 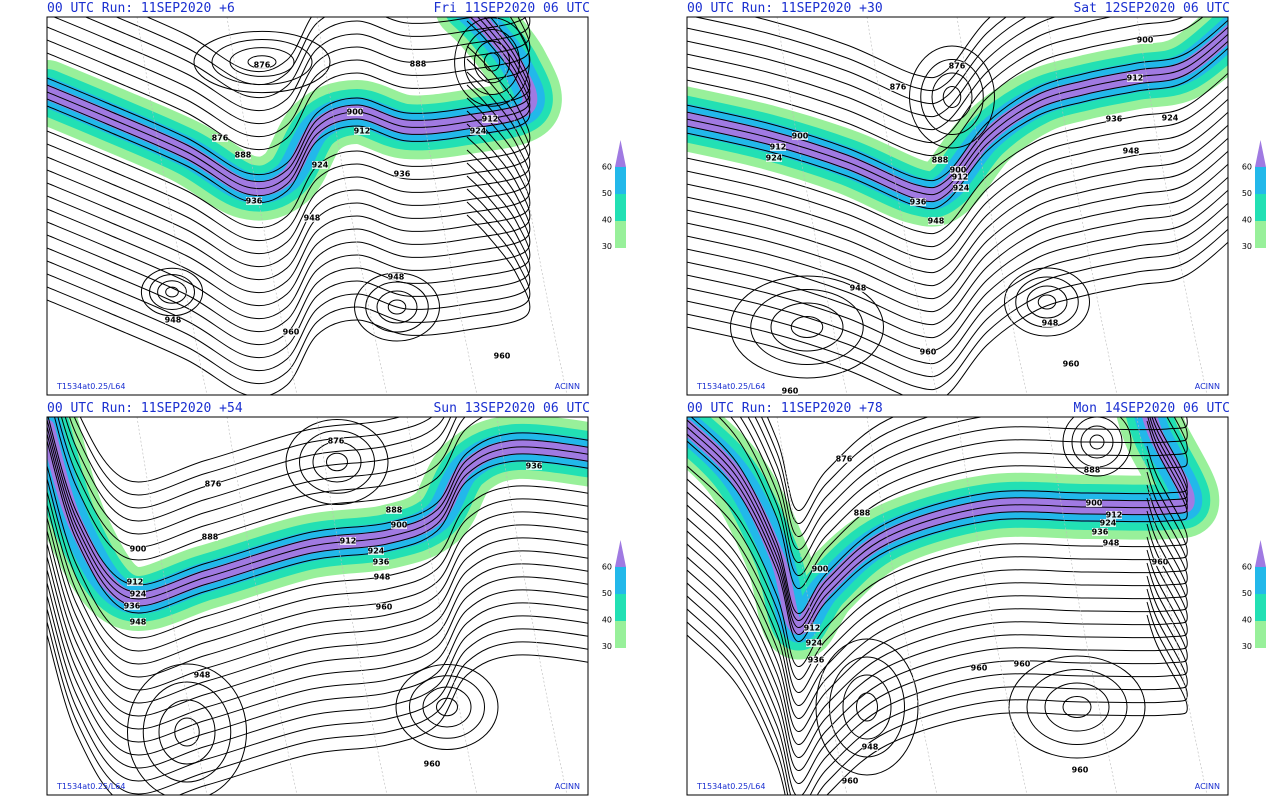 What do you see at coordinates (262, 65) in the screenshot?
I see `contour-label: 876` at bounding box center [262, 65].